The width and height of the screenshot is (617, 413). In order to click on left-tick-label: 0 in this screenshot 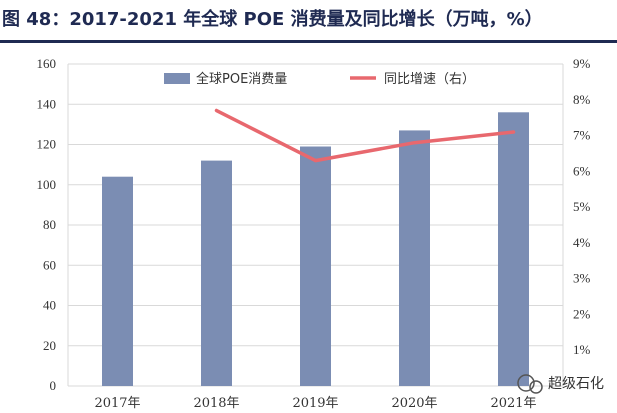, I will do `click(53, 385)`.